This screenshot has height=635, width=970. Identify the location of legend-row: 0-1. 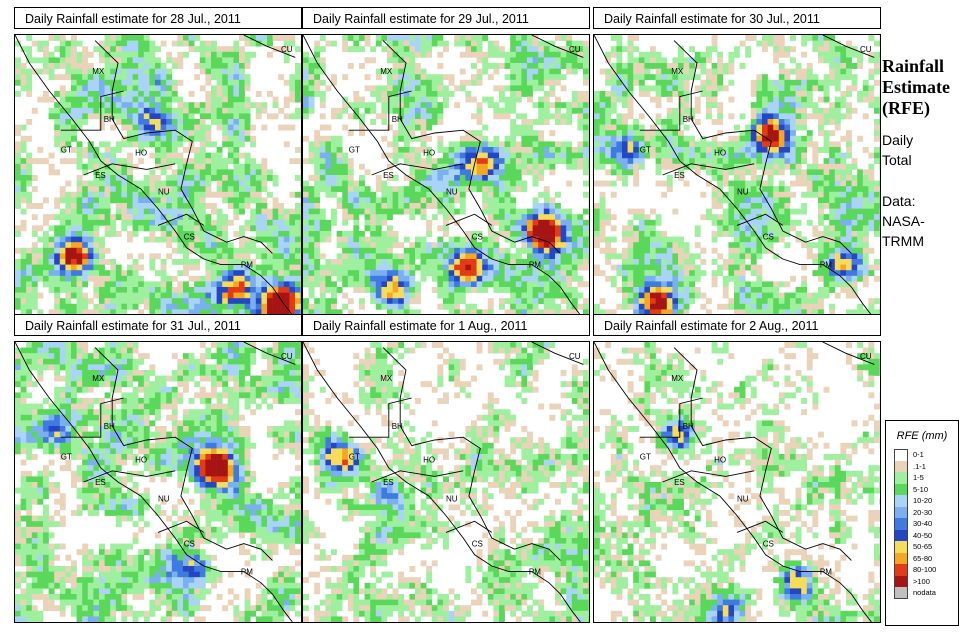
(926, 455).